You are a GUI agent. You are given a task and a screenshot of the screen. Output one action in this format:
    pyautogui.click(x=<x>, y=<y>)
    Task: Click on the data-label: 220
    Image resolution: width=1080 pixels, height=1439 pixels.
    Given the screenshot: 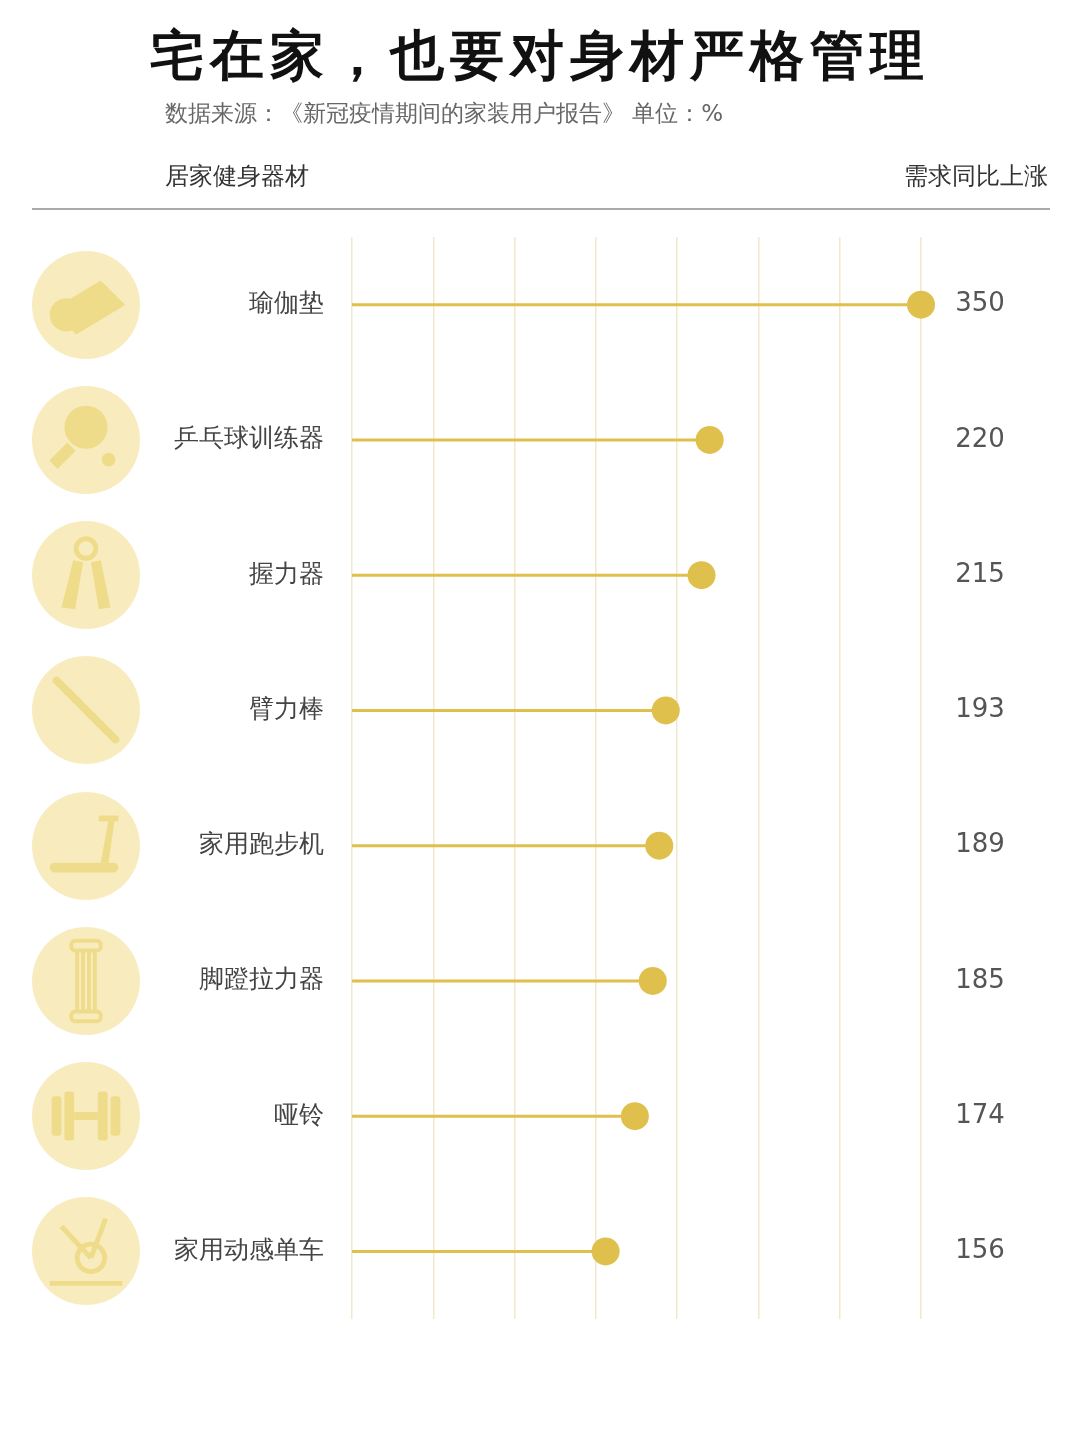 What is the action you would take?
    pyautogui.click(x=980, y=437)
    